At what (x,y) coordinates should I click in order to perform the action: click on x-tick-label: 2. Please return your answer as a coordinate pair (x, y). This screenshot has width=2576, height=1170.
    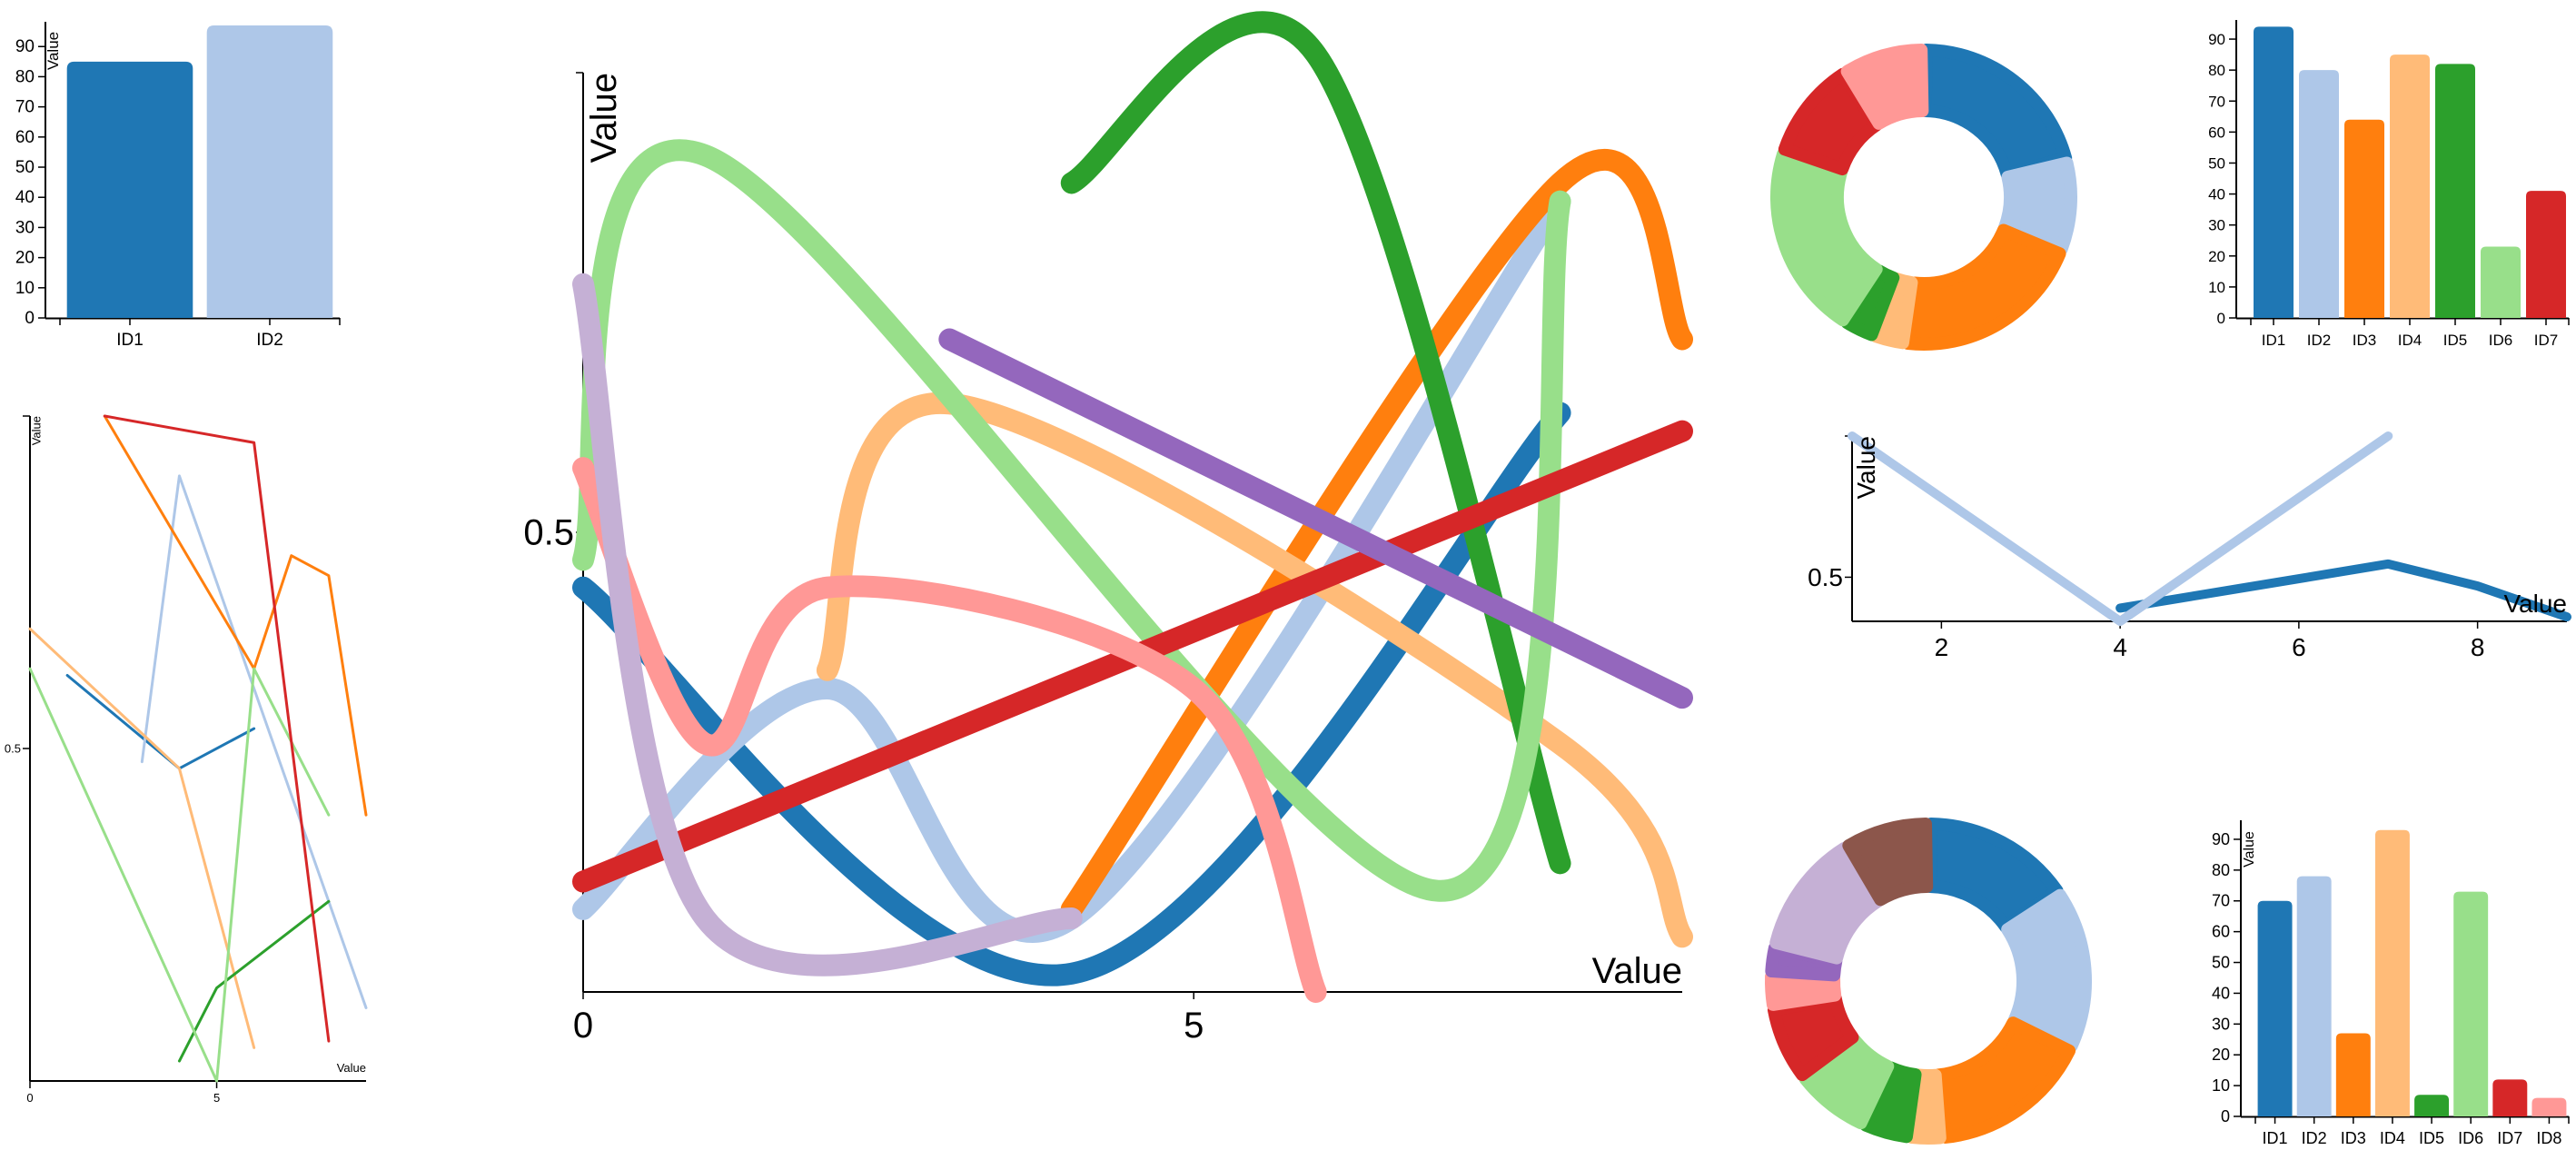
    Looking at the image, I should click on (1942, 647).